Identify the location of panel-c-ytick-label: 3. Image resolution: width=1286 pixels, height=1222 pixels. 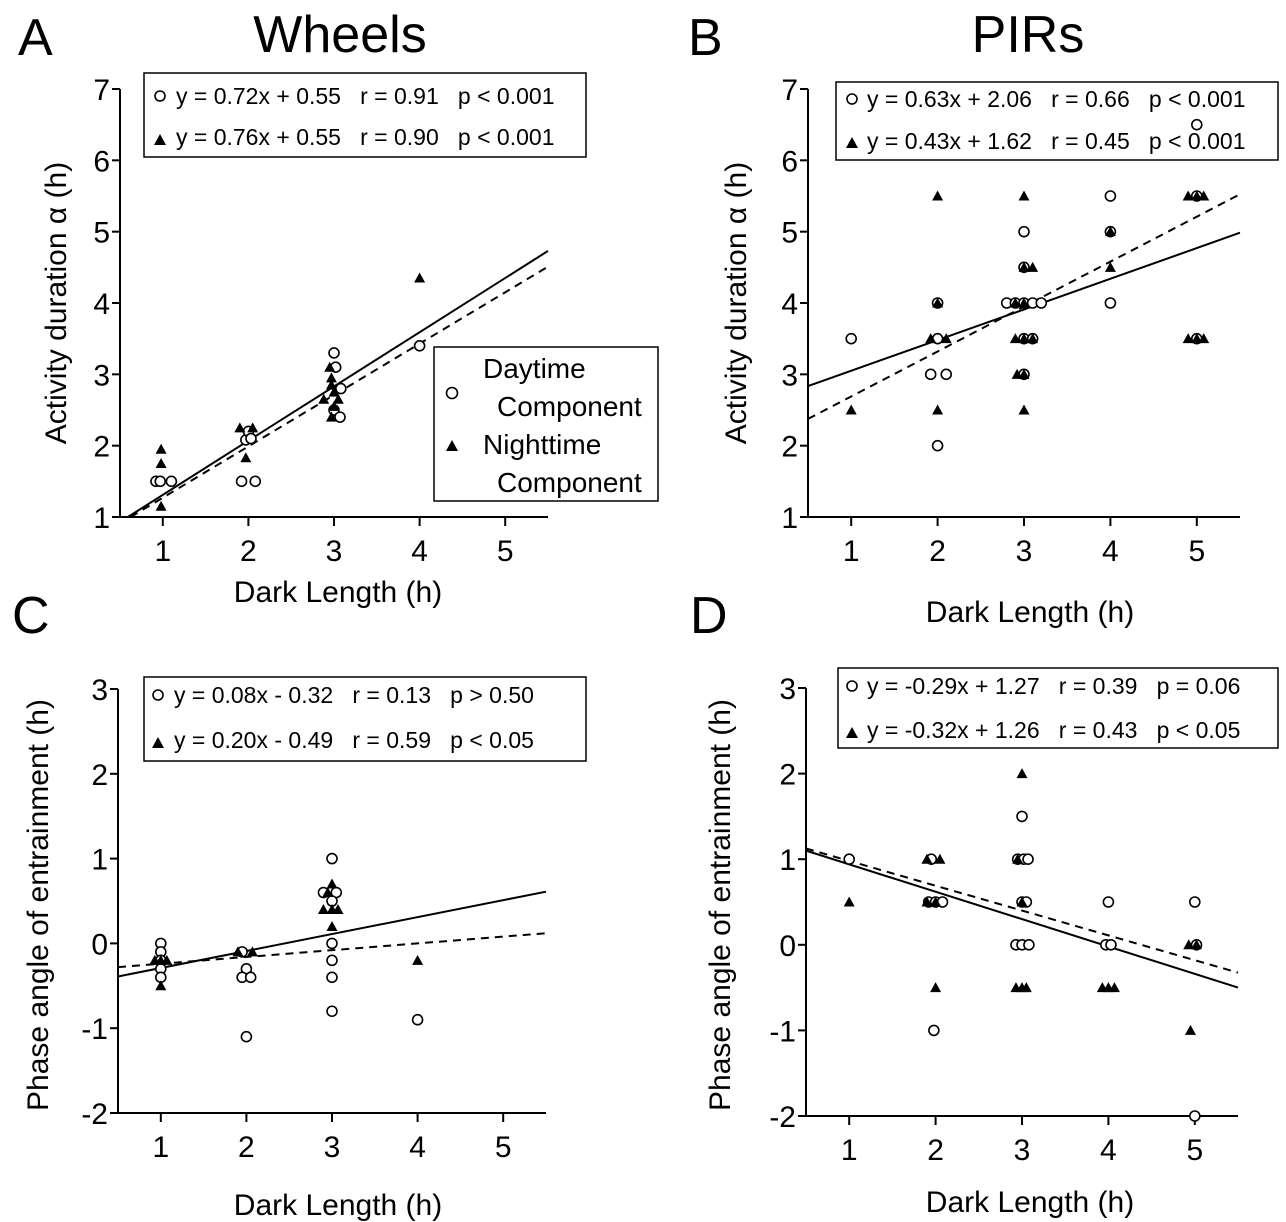
(99, 690).